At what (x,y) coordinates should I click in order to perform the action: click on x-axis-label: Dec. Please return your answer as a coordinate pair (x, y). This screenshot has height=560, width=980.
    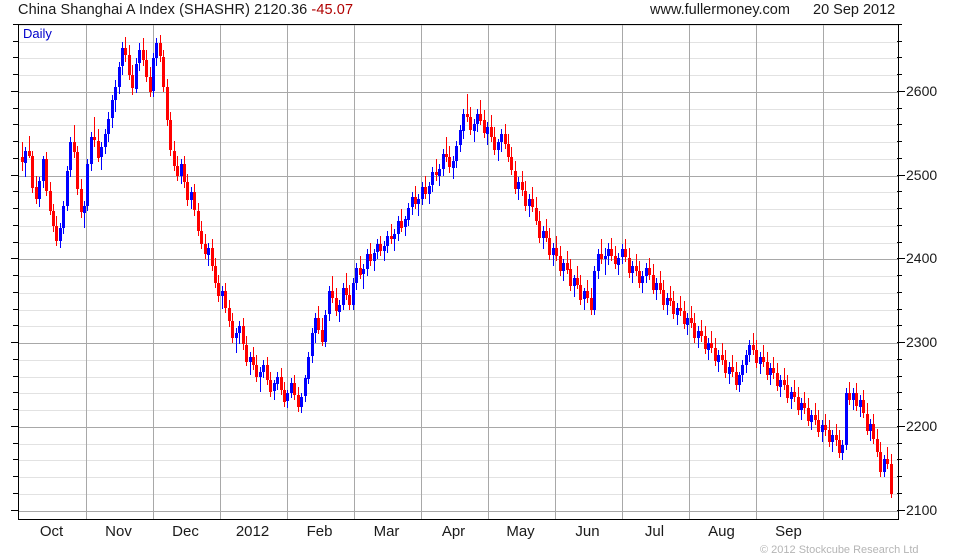
    Looking at the image, I should click on (185, 531).